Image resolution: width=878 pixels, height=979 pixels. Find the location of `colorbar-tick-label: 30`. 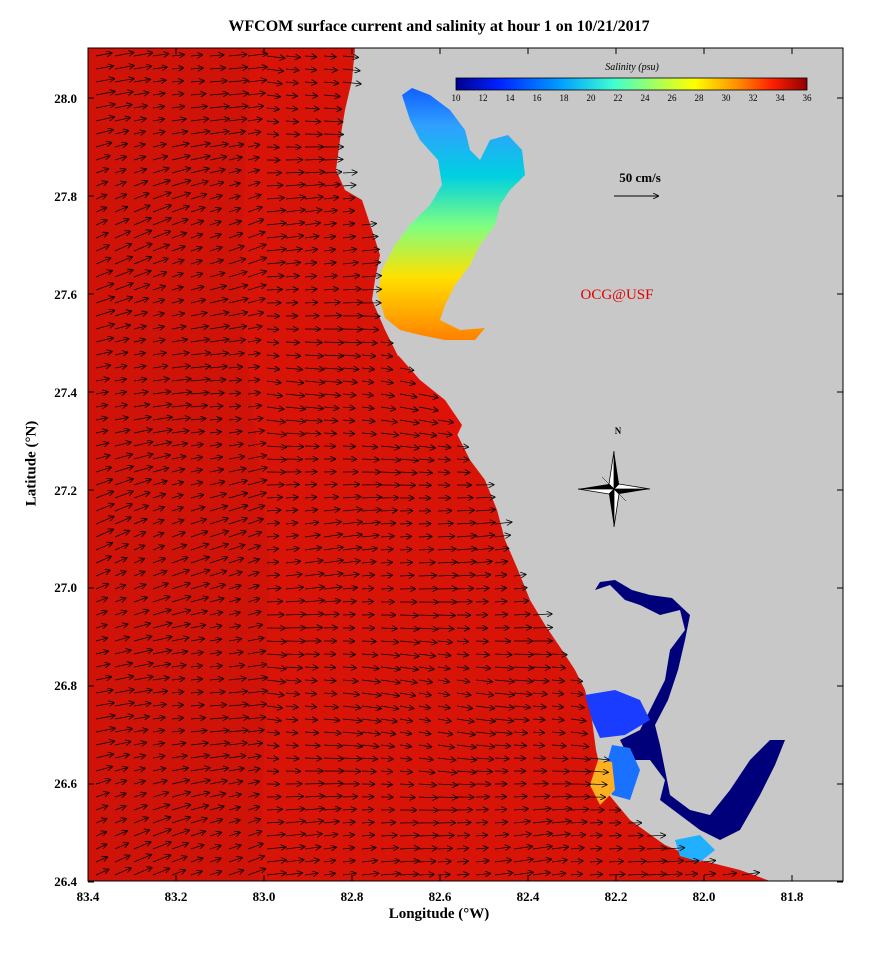

colorbar-tick-label: 30 is located at coordinates (727, 98).